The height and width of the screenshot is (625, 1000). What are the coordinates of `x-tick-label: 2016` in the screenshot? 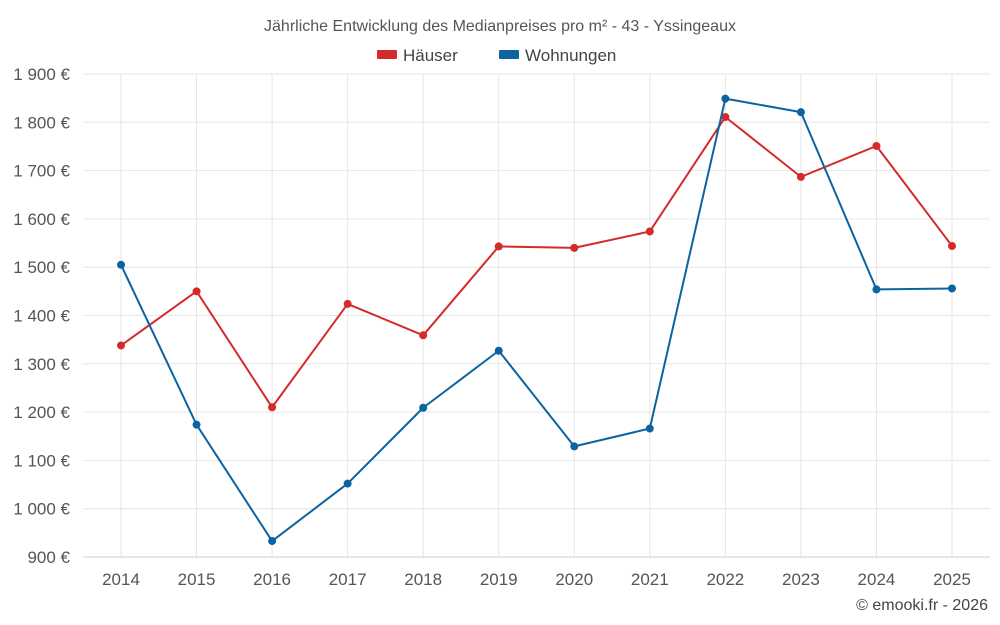 It's located at (272, 579).